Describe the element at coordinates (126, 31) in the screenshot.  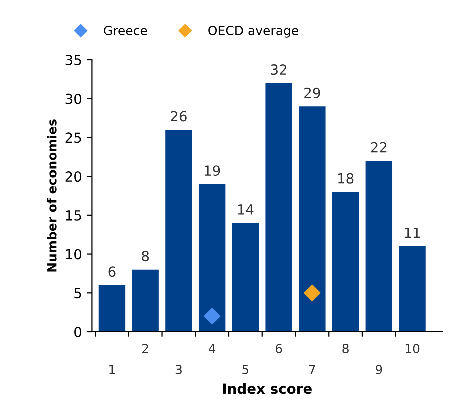
I see `legend-label: Greece` at that location.